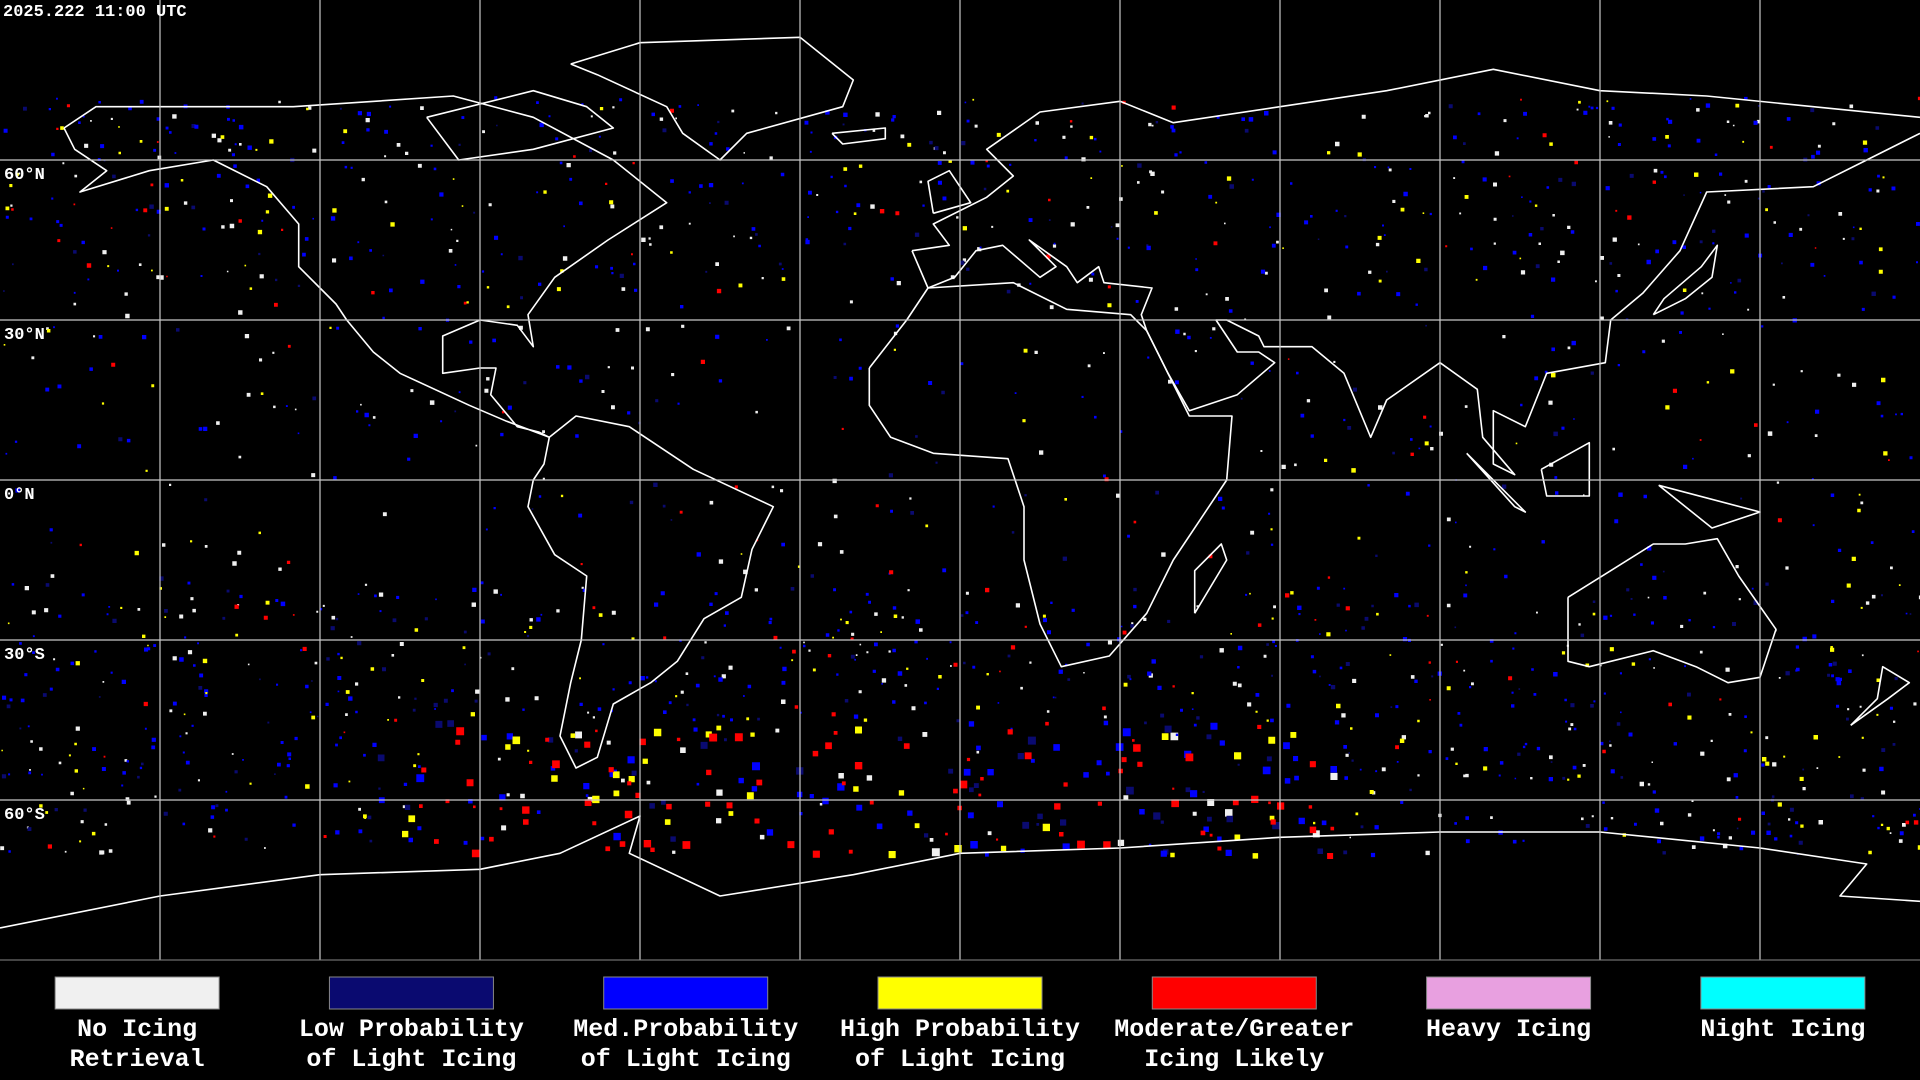 This screenshot has height=1080, width=1920. Describe the element at coordinates (19, 495) in the screenshot. I see `latitude-label: 0°N` at that location.